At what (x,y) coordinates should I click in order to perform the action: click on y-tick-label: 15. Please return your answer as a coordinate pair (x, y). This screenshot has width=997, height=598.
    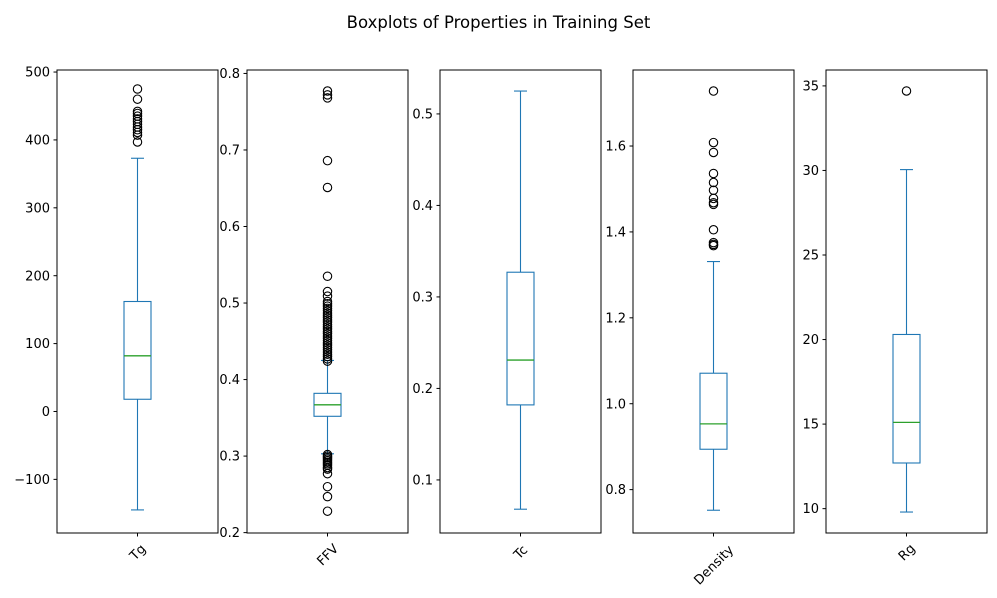
    Looking at the image, I should click on (810, 425).